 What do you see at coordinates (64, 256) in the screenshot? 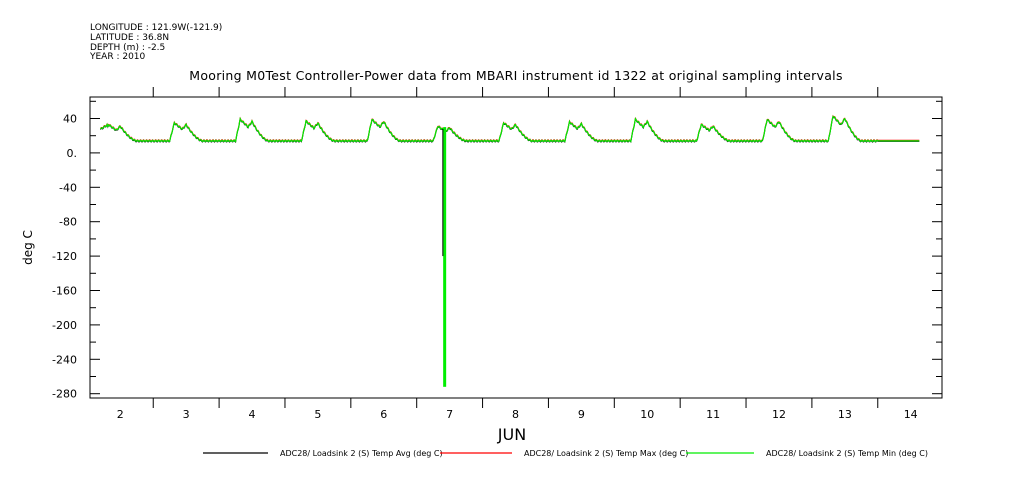
I see `y-tick-label: -120` at bounding box center [64, 256].